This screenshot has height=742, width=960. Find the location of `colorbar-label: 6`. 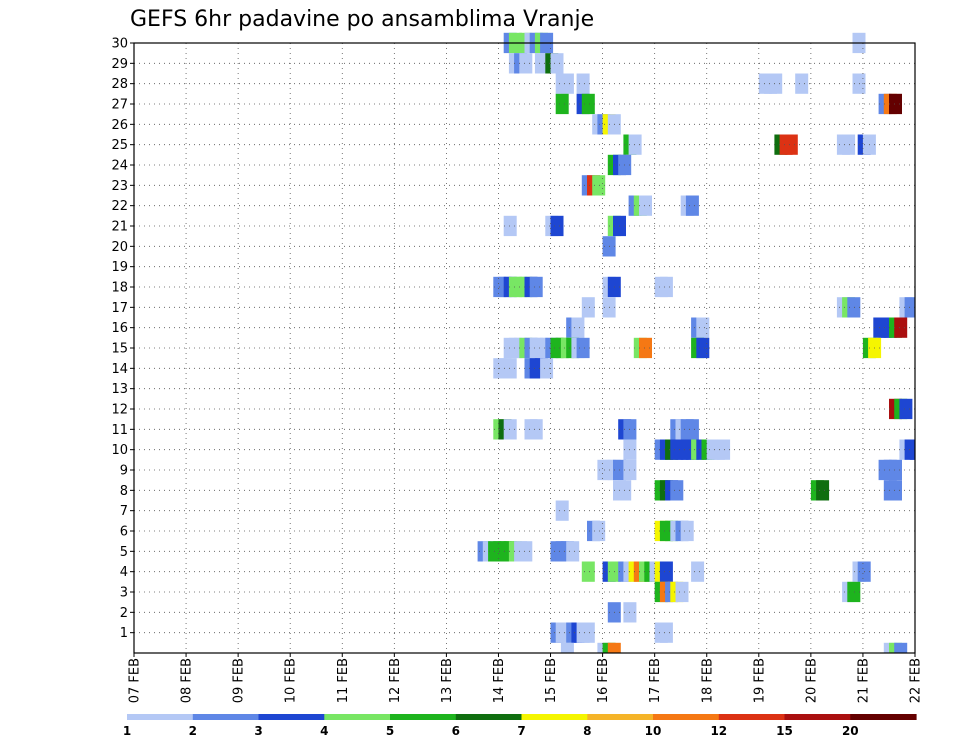

colorbar-label: 6 is located at coordinates (456, 731).